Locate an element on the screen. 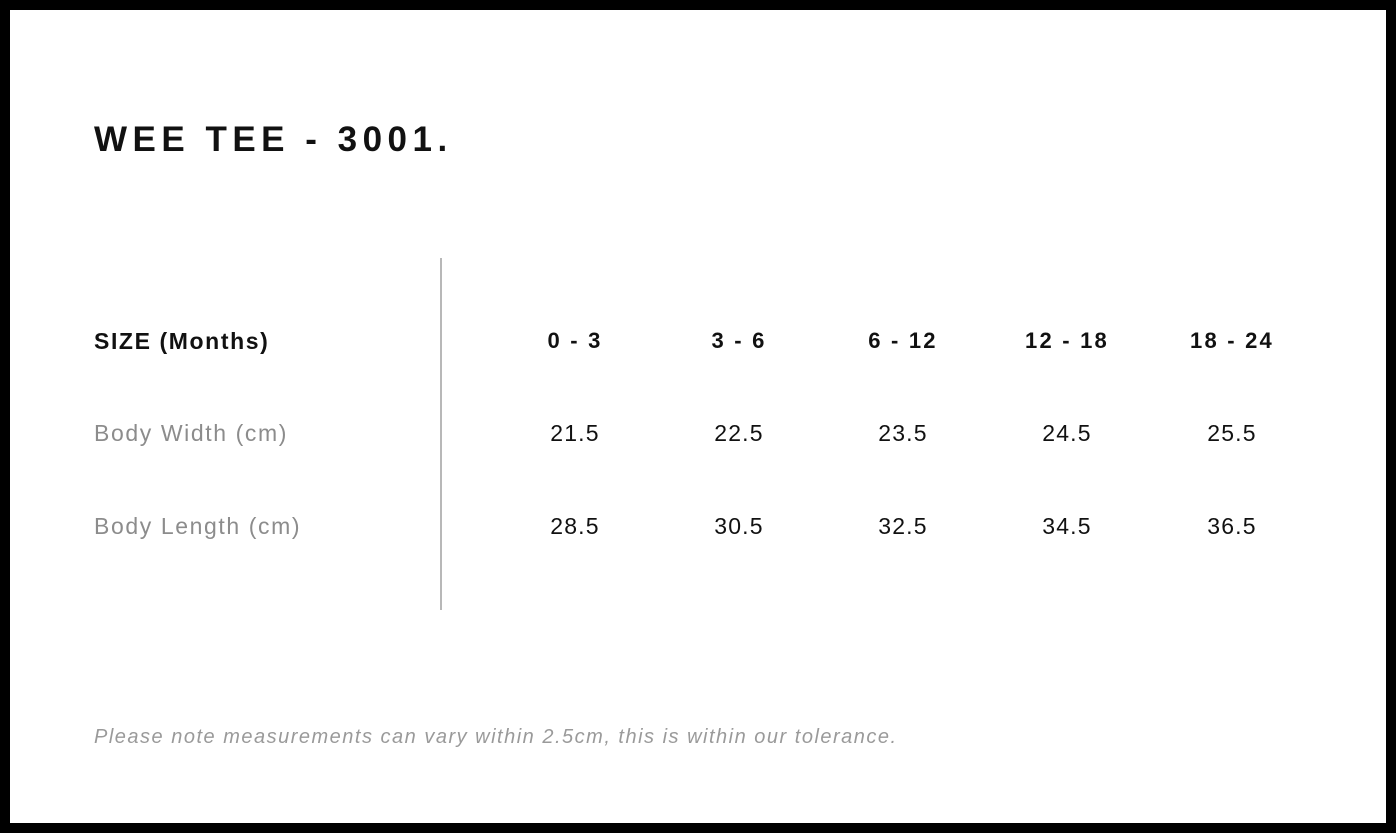 The image size is (1396, 833). size-header-label: SIZE (Months) is located at coordinates (182, 341).